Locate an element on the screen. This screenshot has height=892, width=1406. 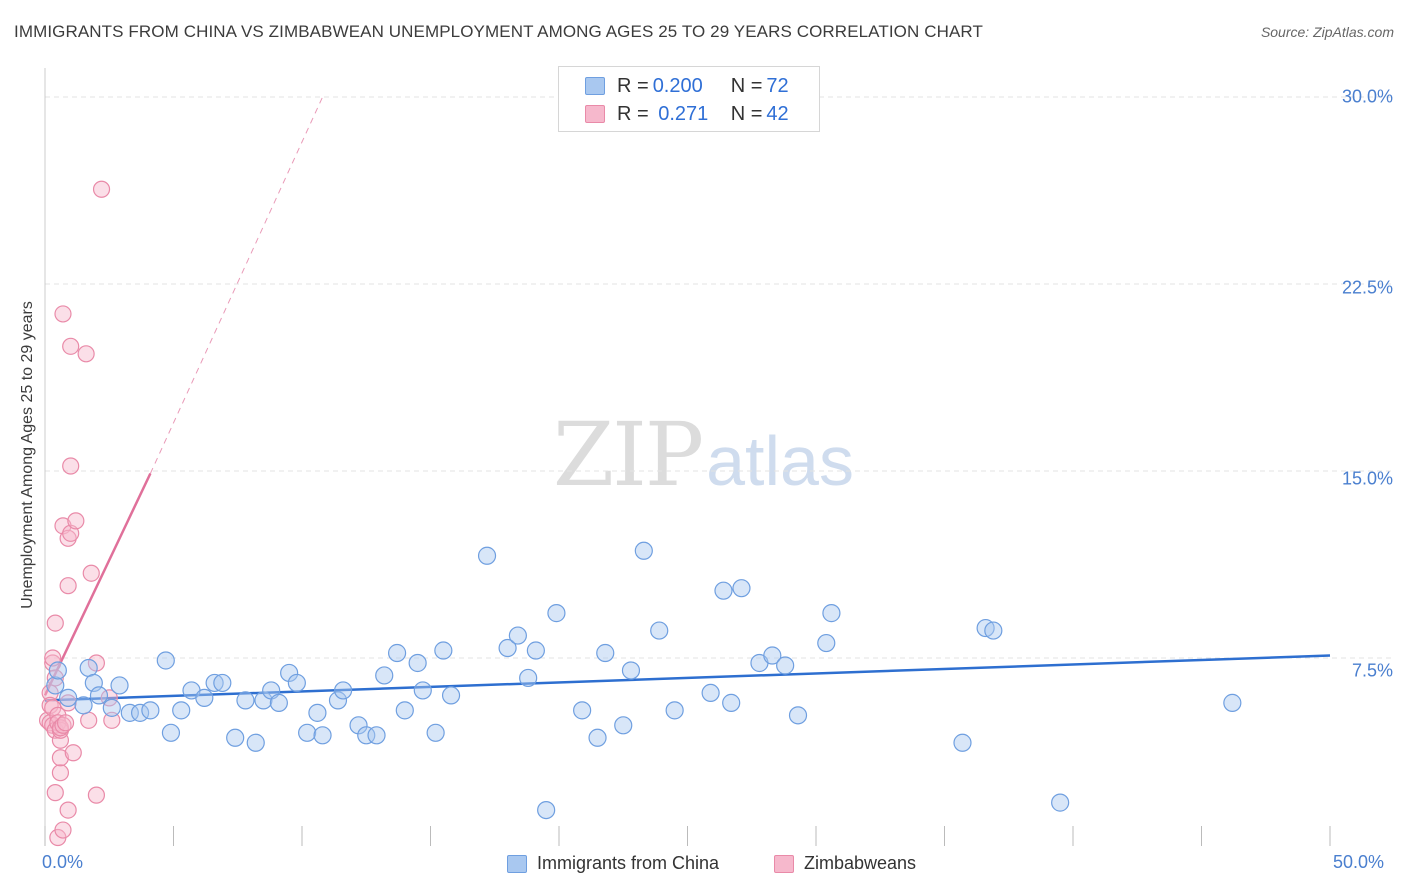
zimbabwe-swatch is located at coordinates (595, 114).